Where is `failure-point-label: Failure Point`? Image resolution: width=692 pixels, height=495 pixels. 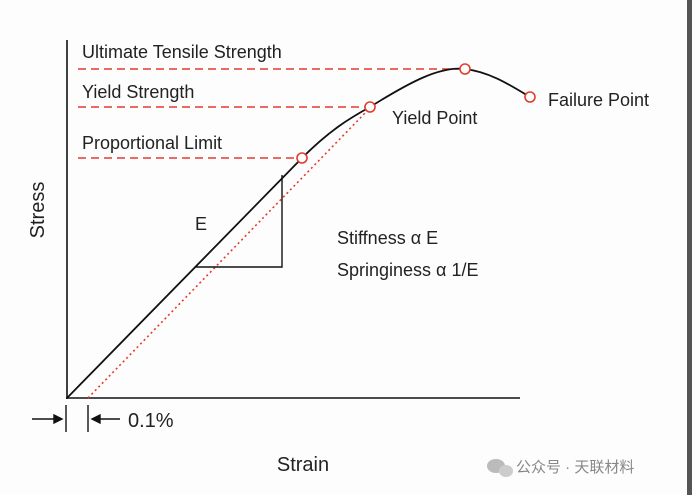 failure-point-label: Failure Point is located at coordinates (598, 100).